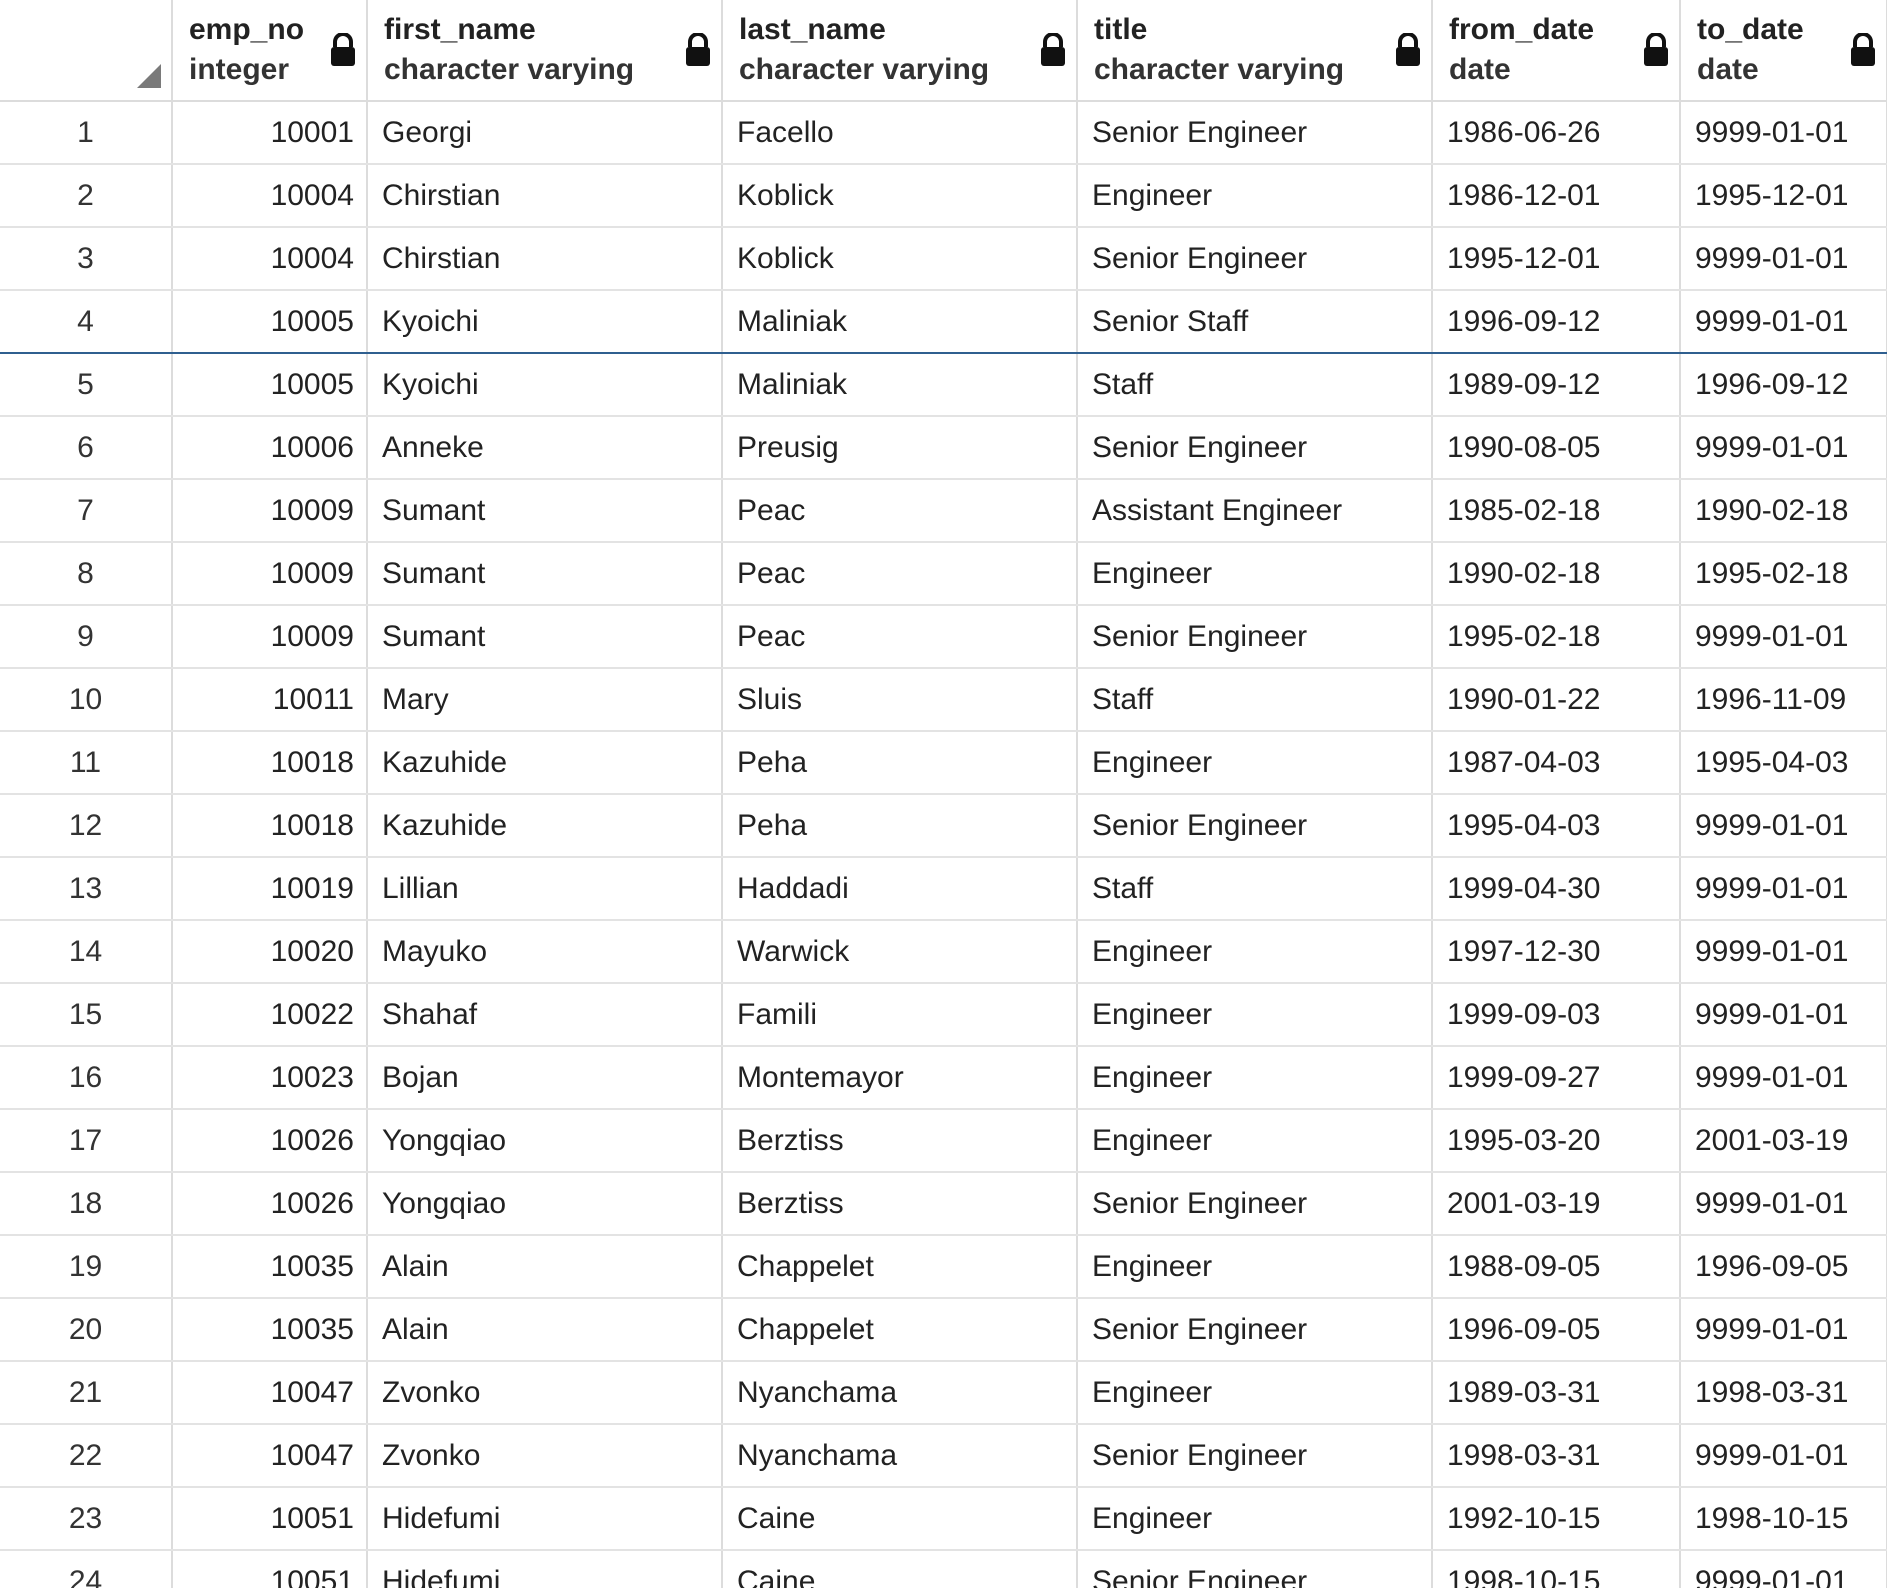  Describe the element at coordinates (270, 1569) in the screenshot. I see `cell-emp-no: 10051` at that location.